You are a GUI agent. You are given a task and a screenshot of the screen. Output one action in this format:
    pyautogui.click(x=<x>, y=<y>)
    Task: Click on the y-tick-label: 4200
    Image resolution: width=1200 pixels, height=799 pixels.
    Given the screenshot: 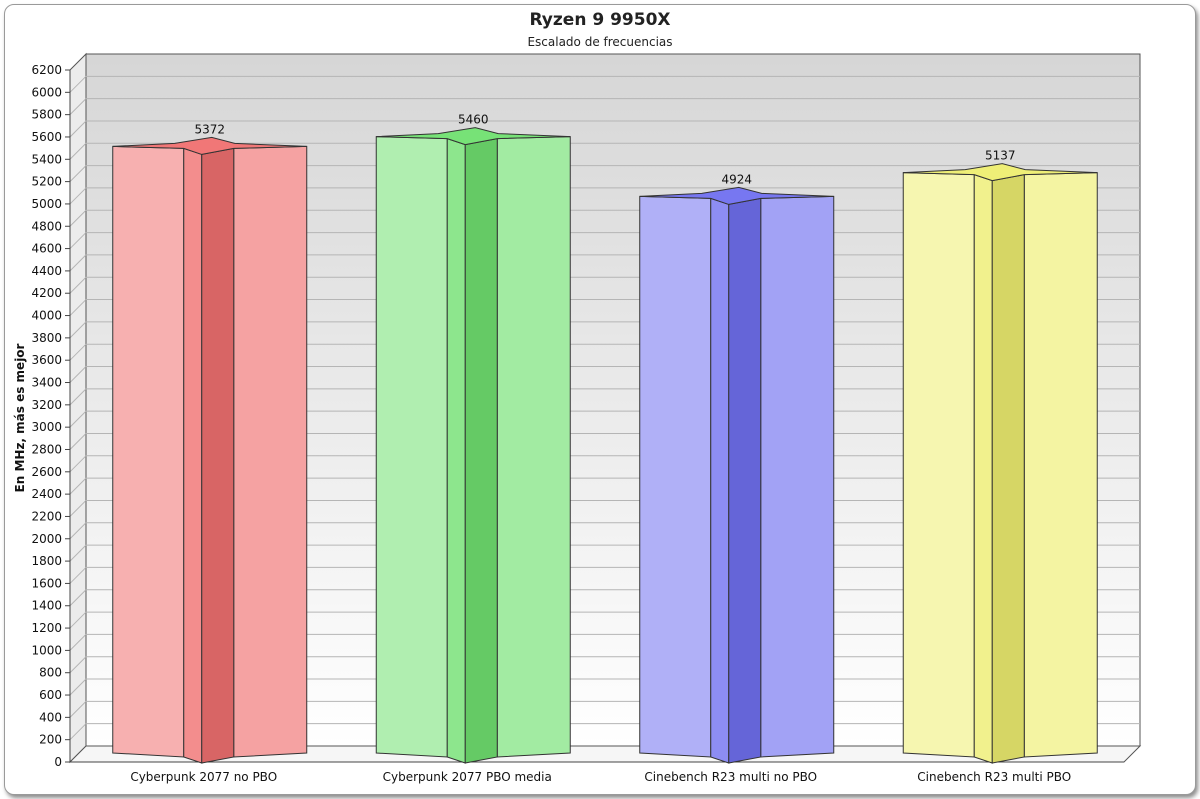 What is the action you would take?
    pyautogui.click(x=46, y=293)
    